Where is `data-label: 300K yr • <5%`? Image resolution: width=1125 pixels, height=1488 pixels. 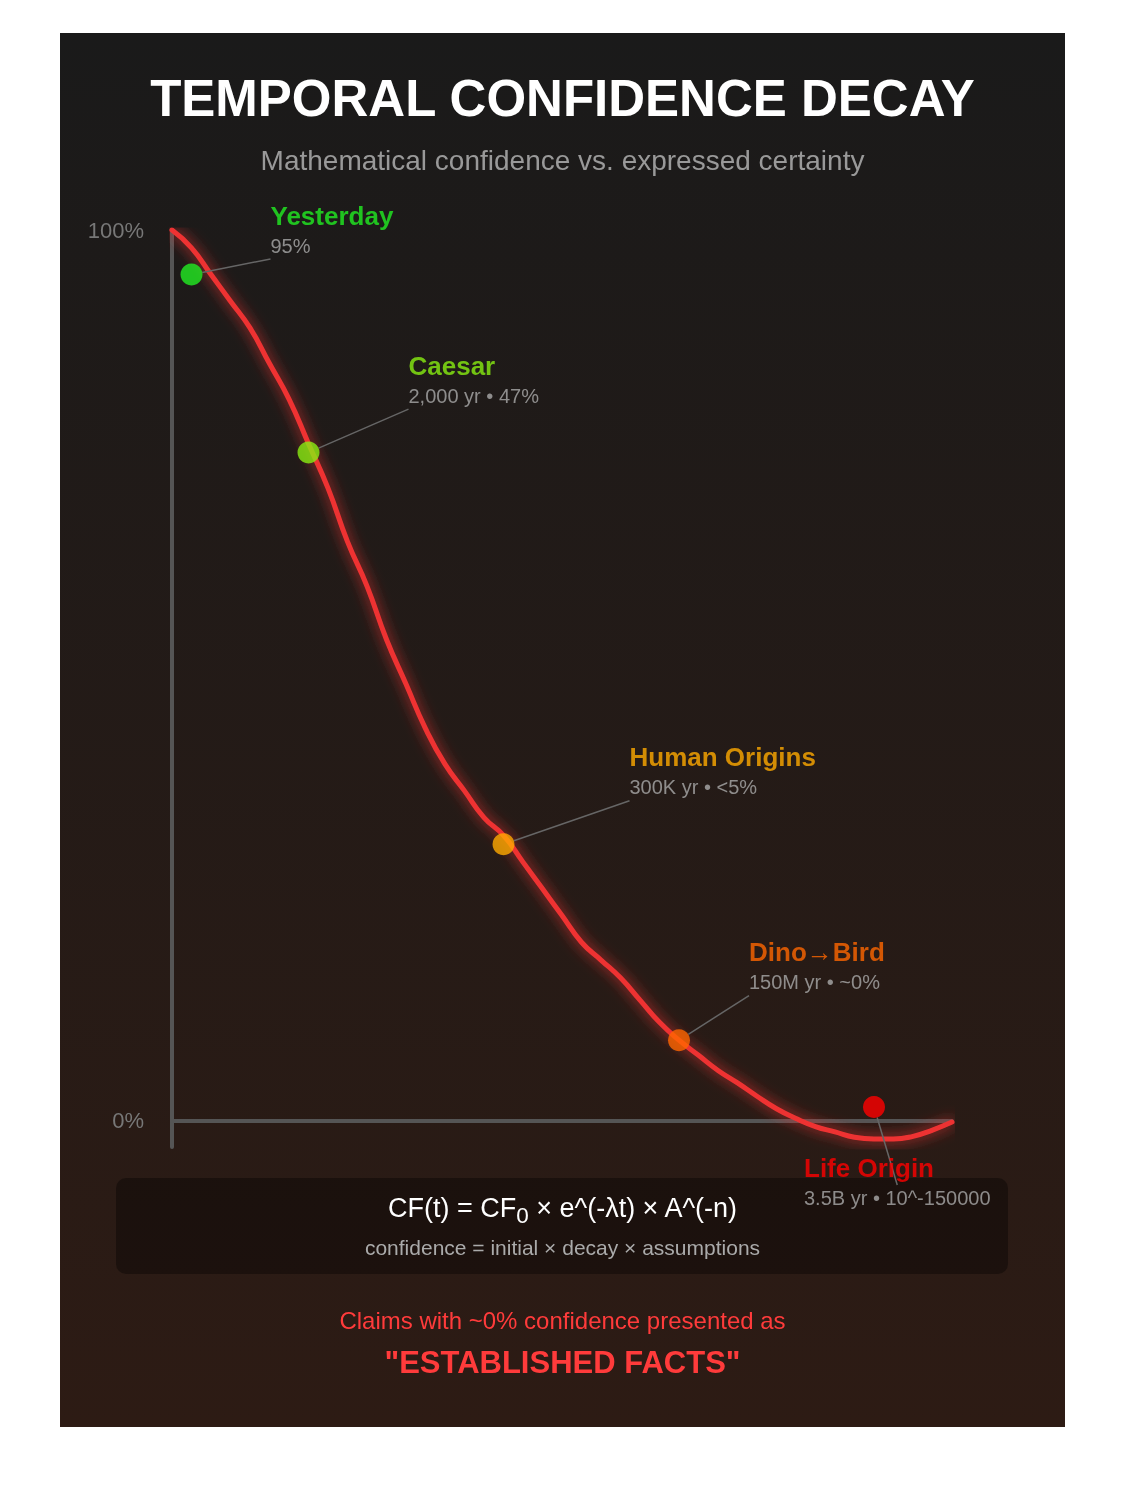 data-label: 300K yr • <5% is located at coordinates (693, 787).